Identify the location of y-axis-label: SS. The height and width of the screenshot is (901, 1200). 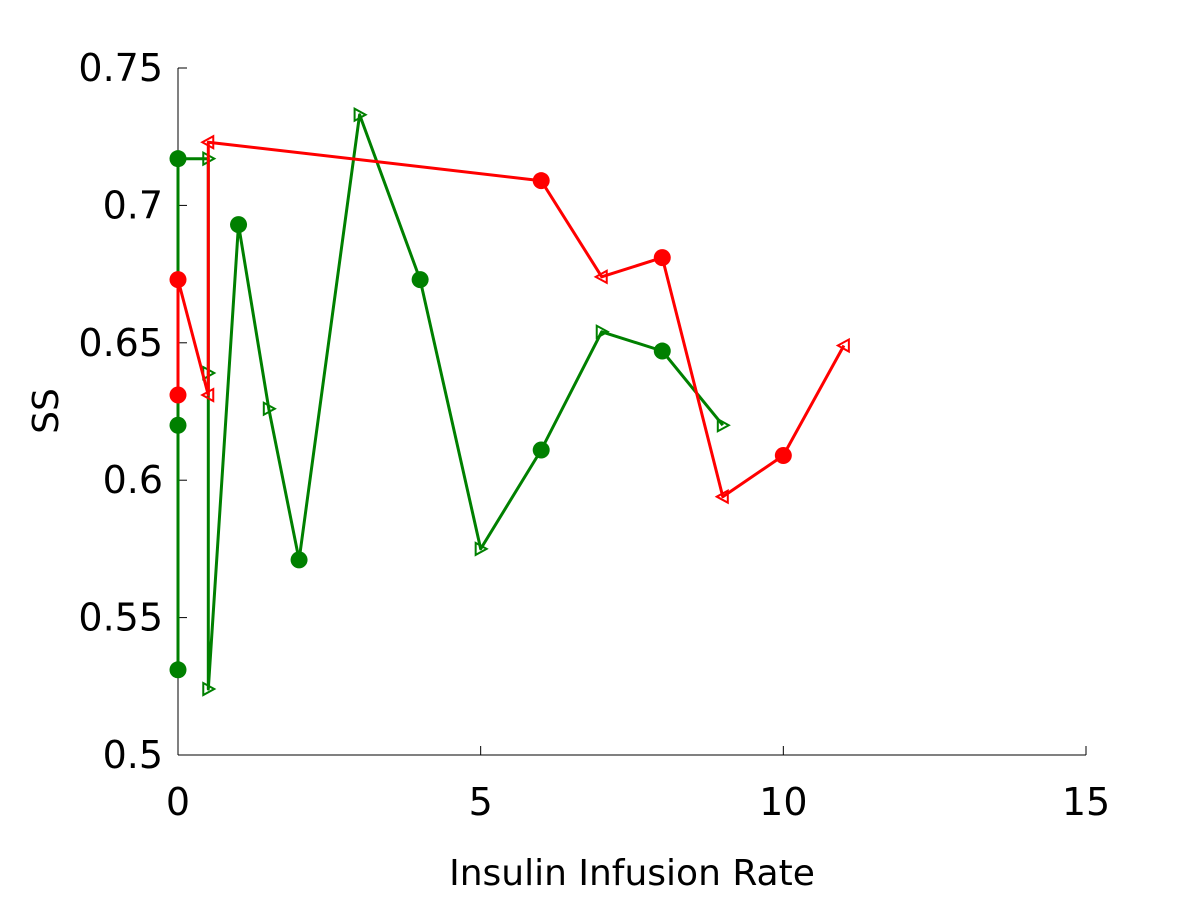
(46, 411).